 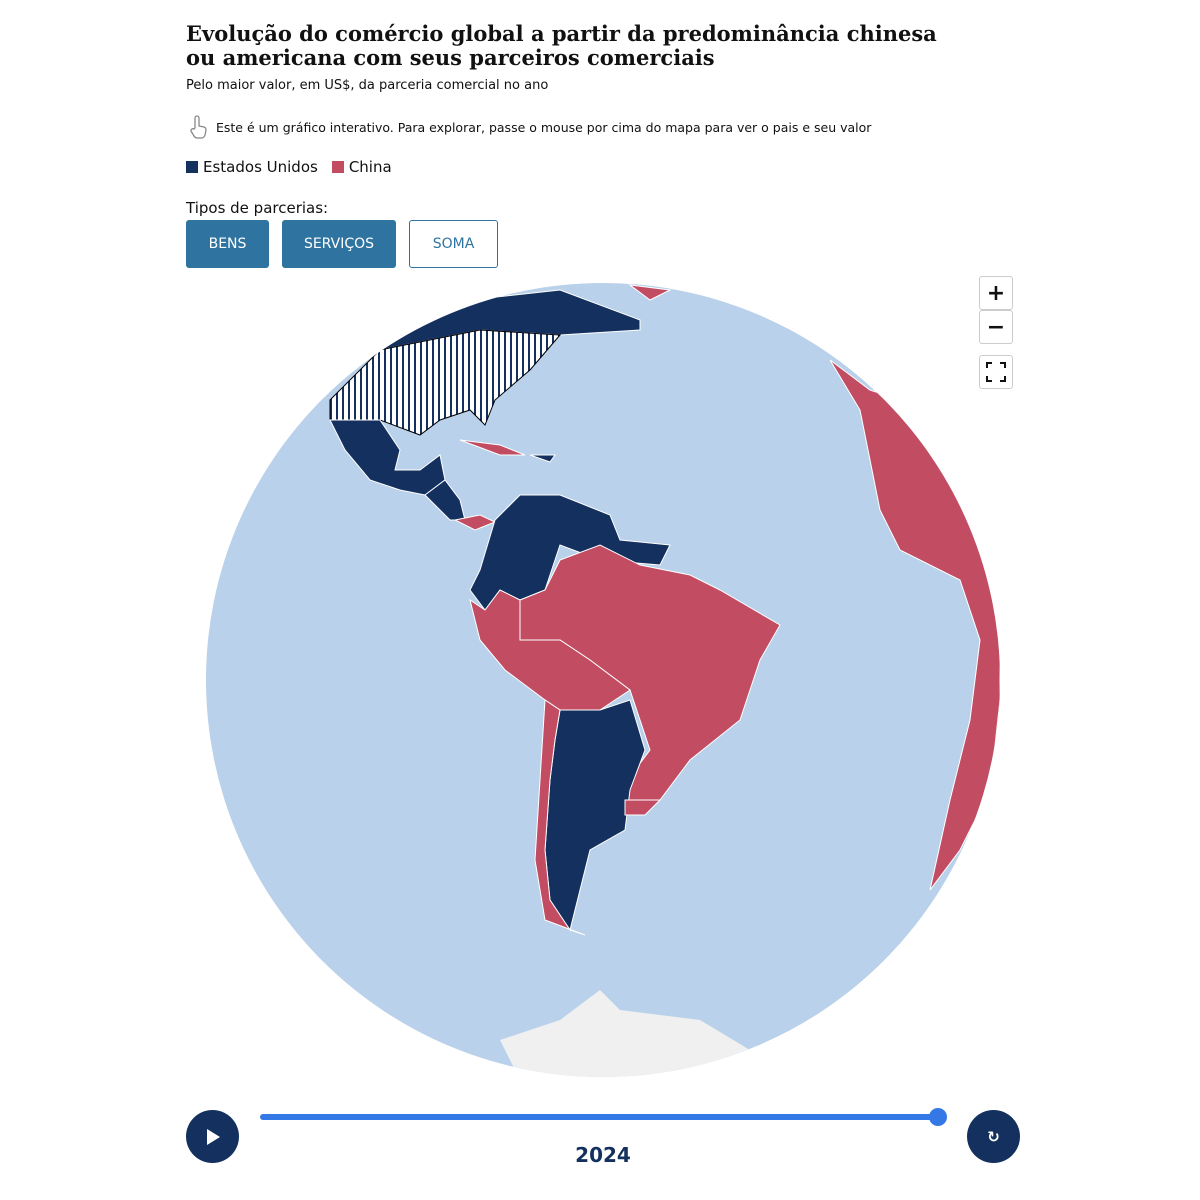 What do you see at coordinates (453, 244) in the screenshot?
I see `soma-button: SOMA` at bounding box center [453, 244].